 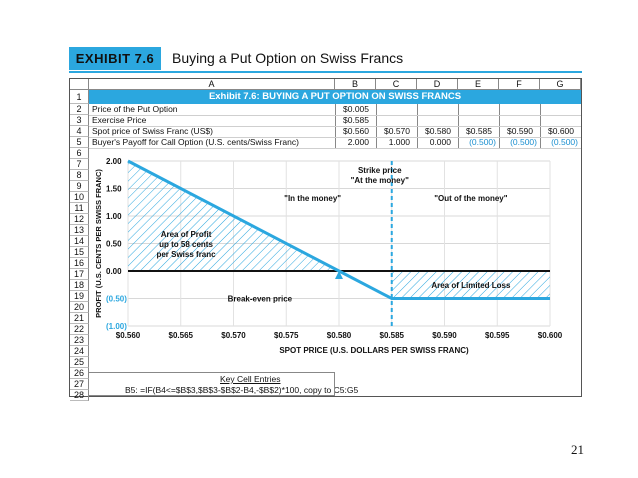 I want to click on spot-price-g: $0.600, so click(x=561, y=131).